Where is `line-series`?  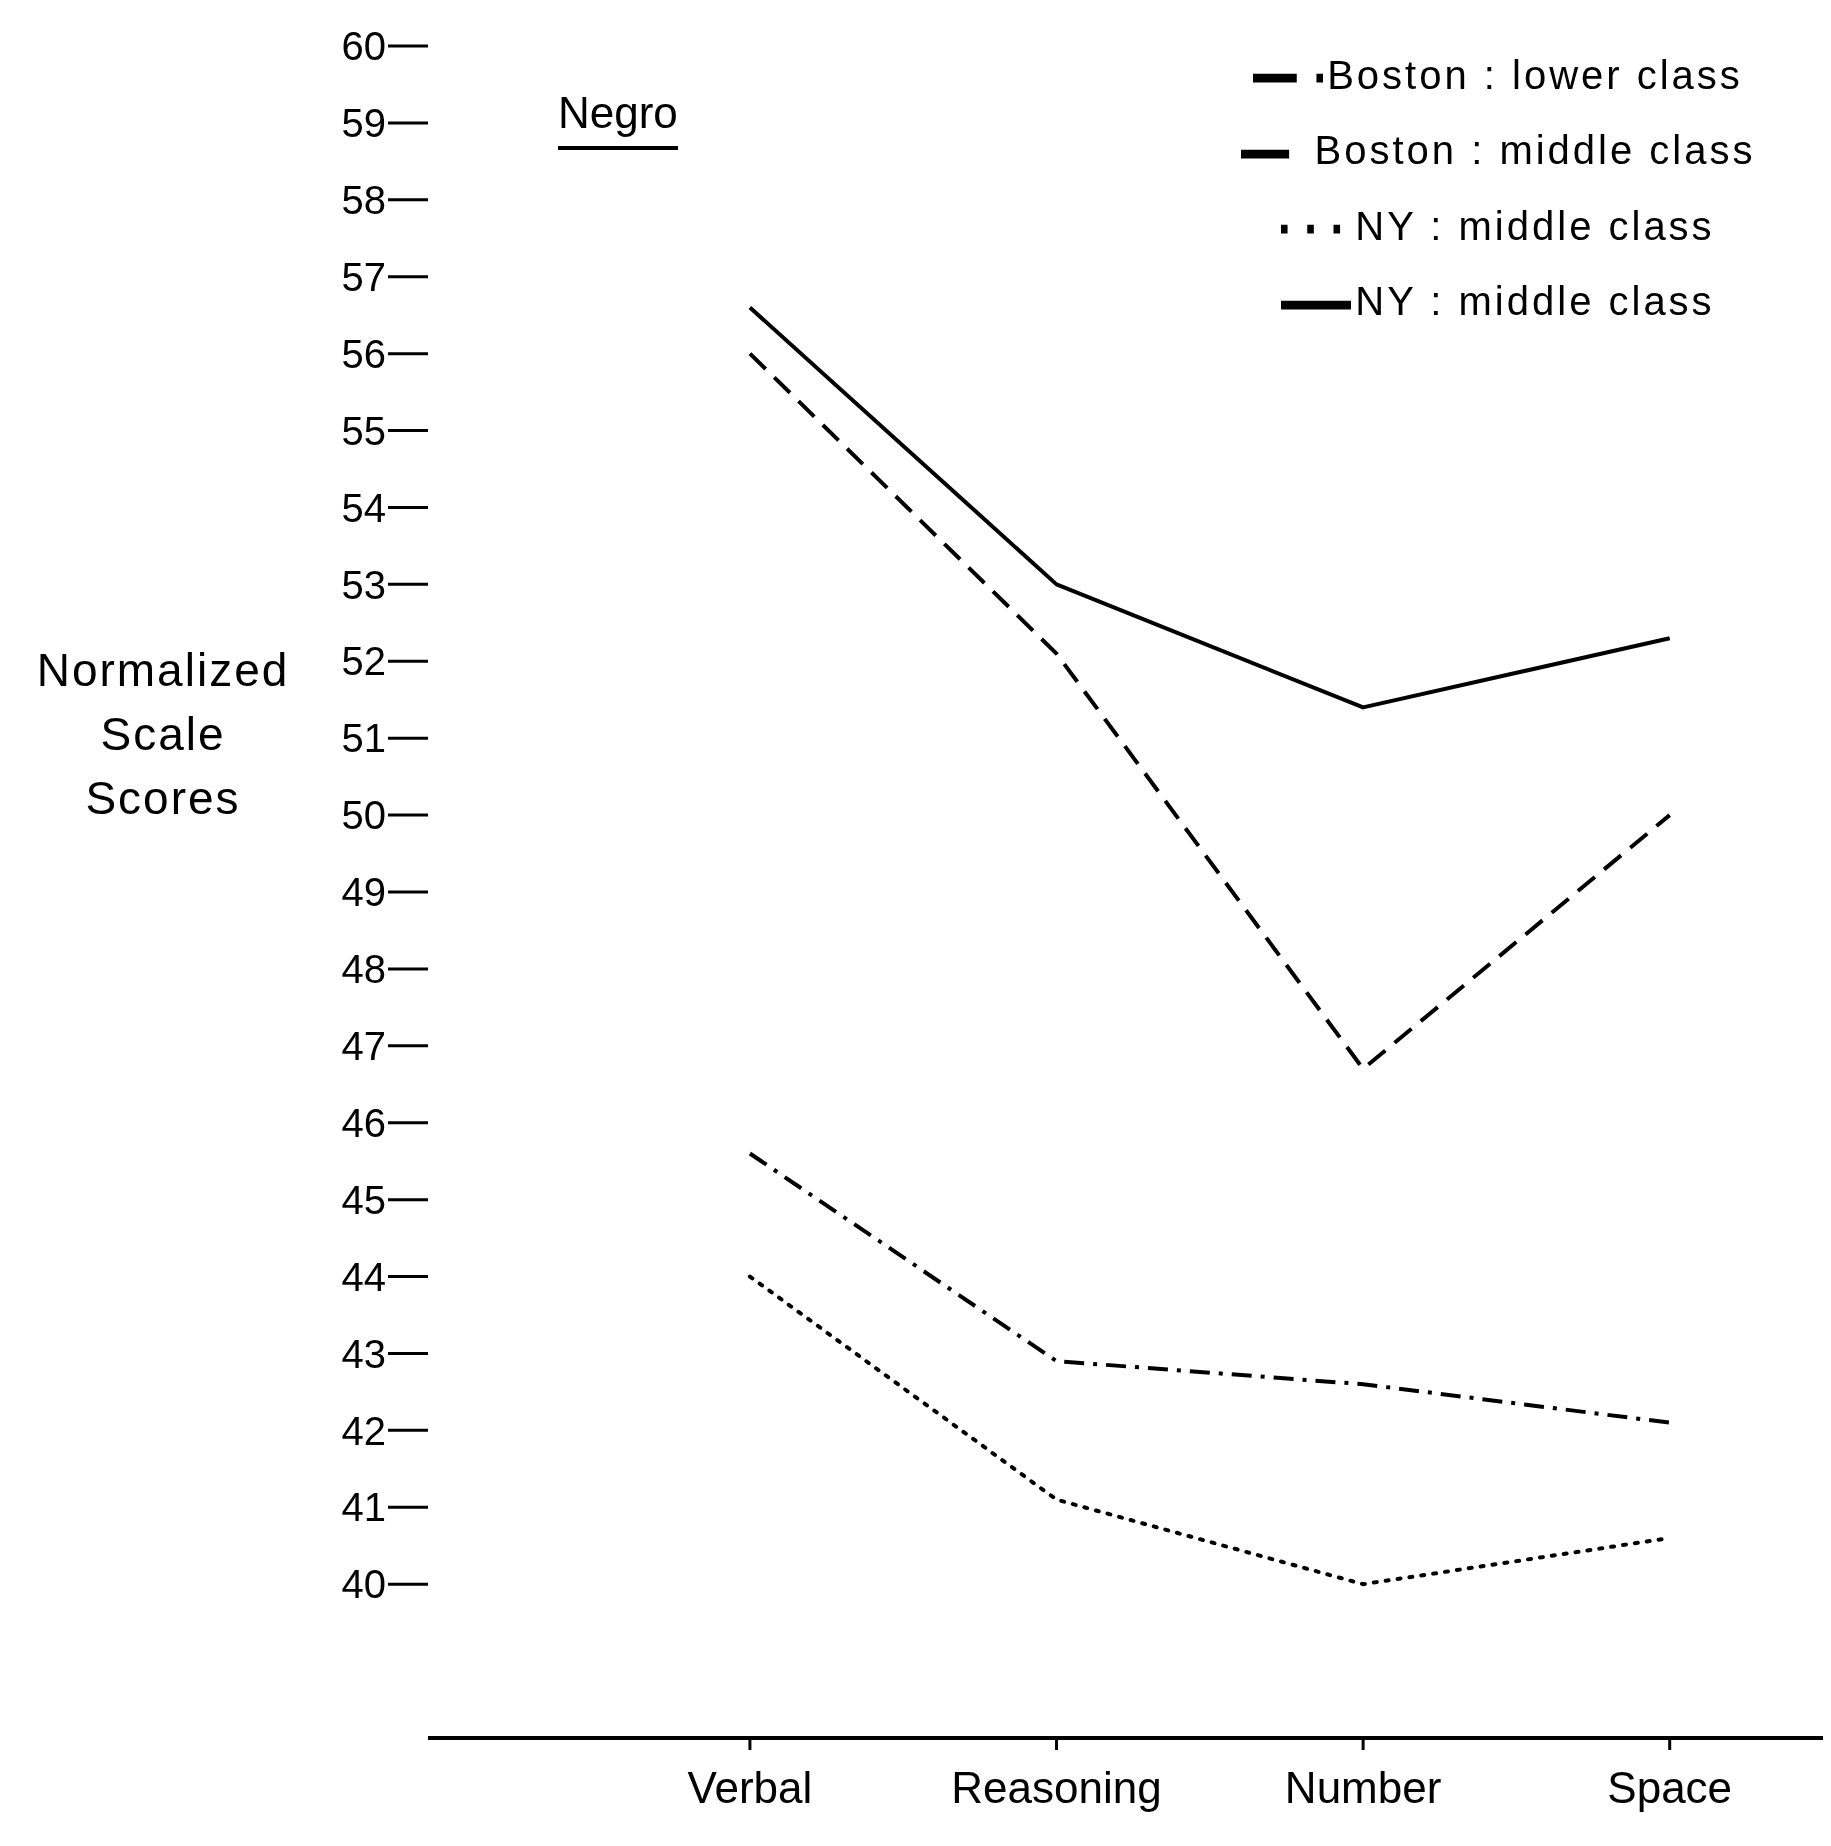
line-series is located at coordinates (1209, 1288).